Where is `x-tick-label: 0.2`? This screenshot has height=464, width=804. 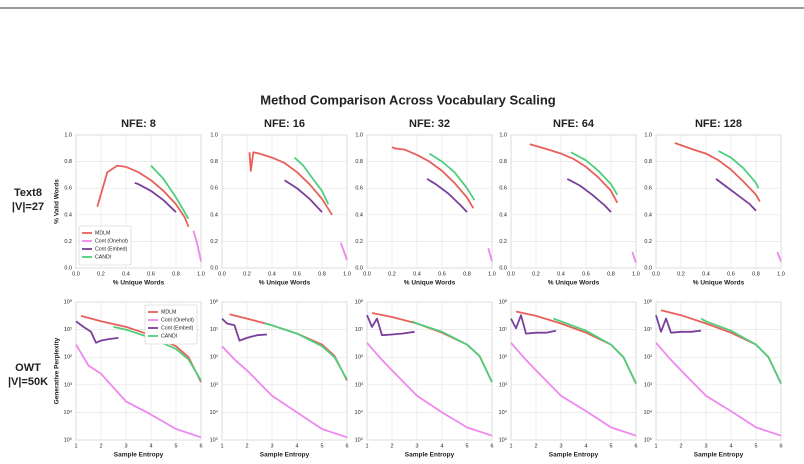 x-tick-label: 0.2 is located at coordinates (681, 274).